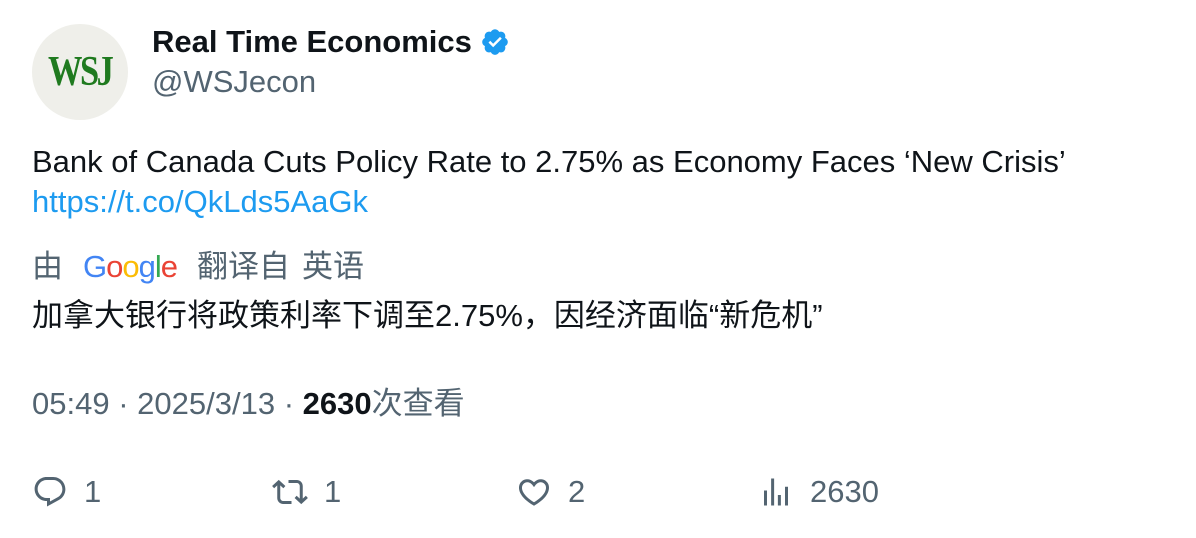 Image resolution: width=1196 pixels, height=538 pixels. I want to click on views-label: 次查看, so click(418, 403).